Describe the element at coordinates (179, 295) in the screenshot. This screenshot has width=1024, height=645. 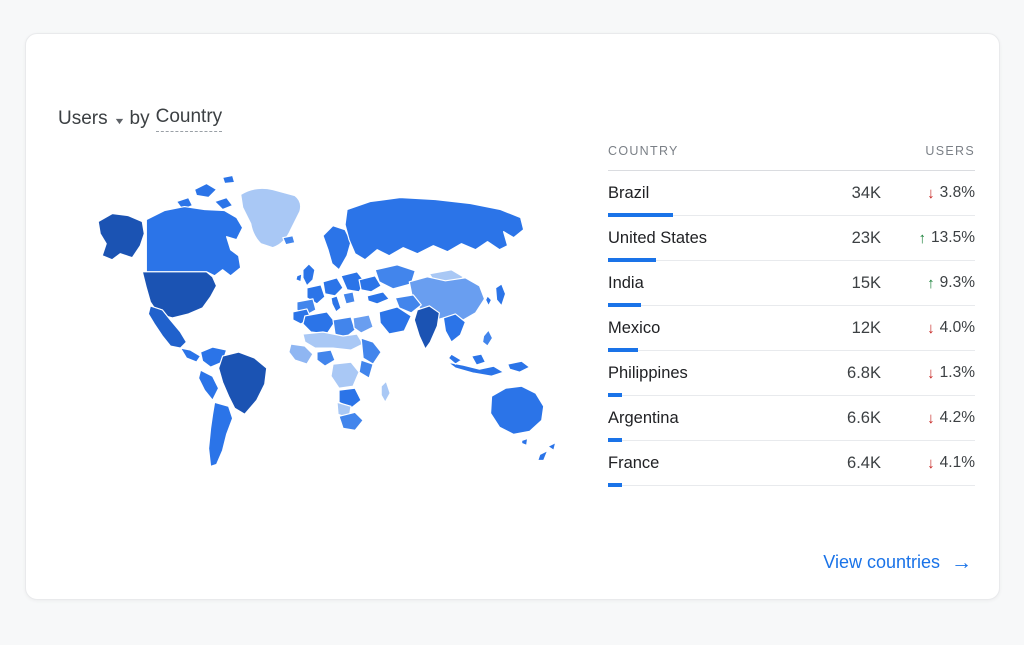
I see `map-usa` at that location.